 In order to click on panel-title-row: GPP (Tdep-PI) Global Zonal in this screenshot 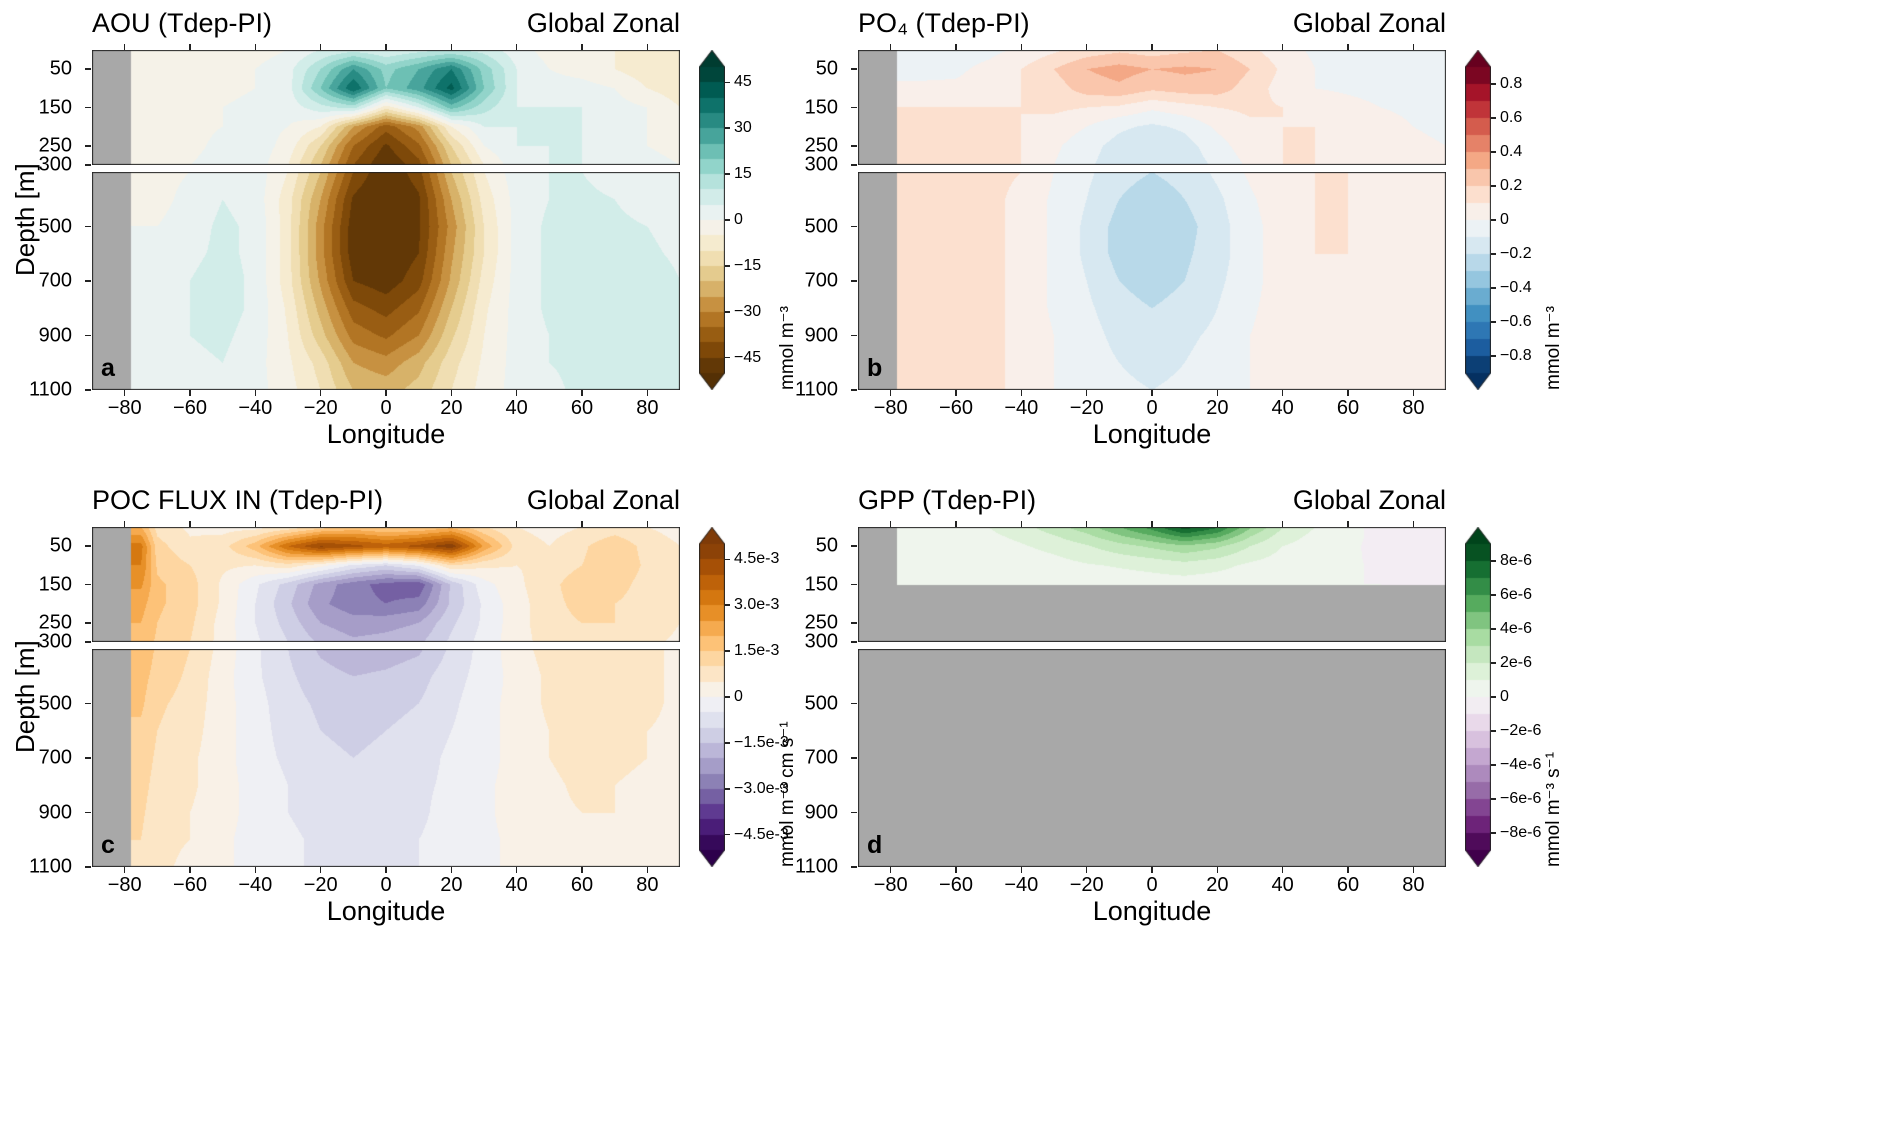, I will do `click(1152, 500)`.